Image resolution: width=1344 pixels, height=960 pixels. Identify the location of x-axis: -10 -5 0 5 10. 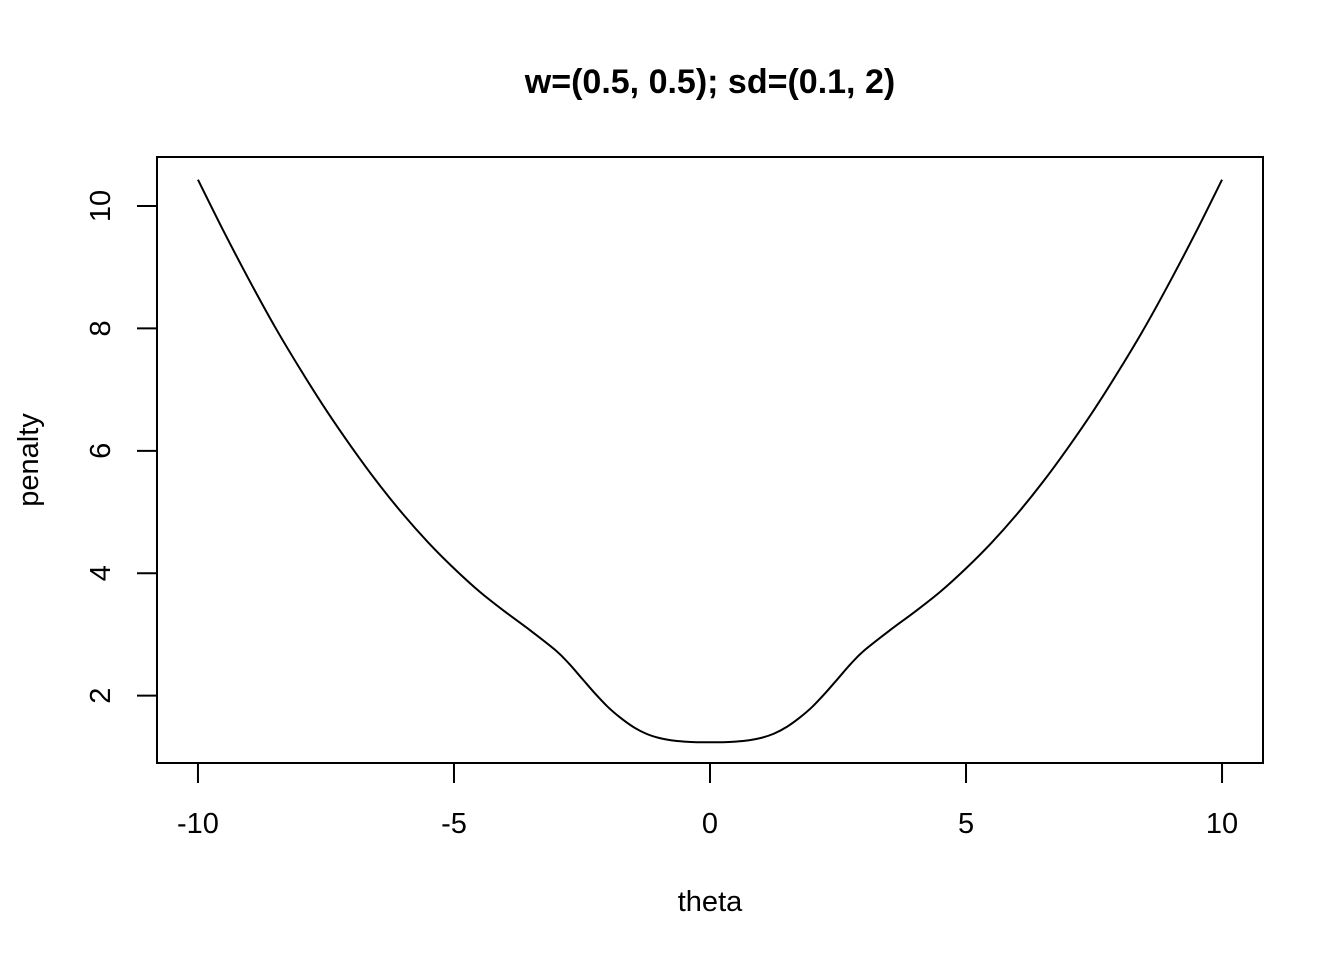
(707, 801).